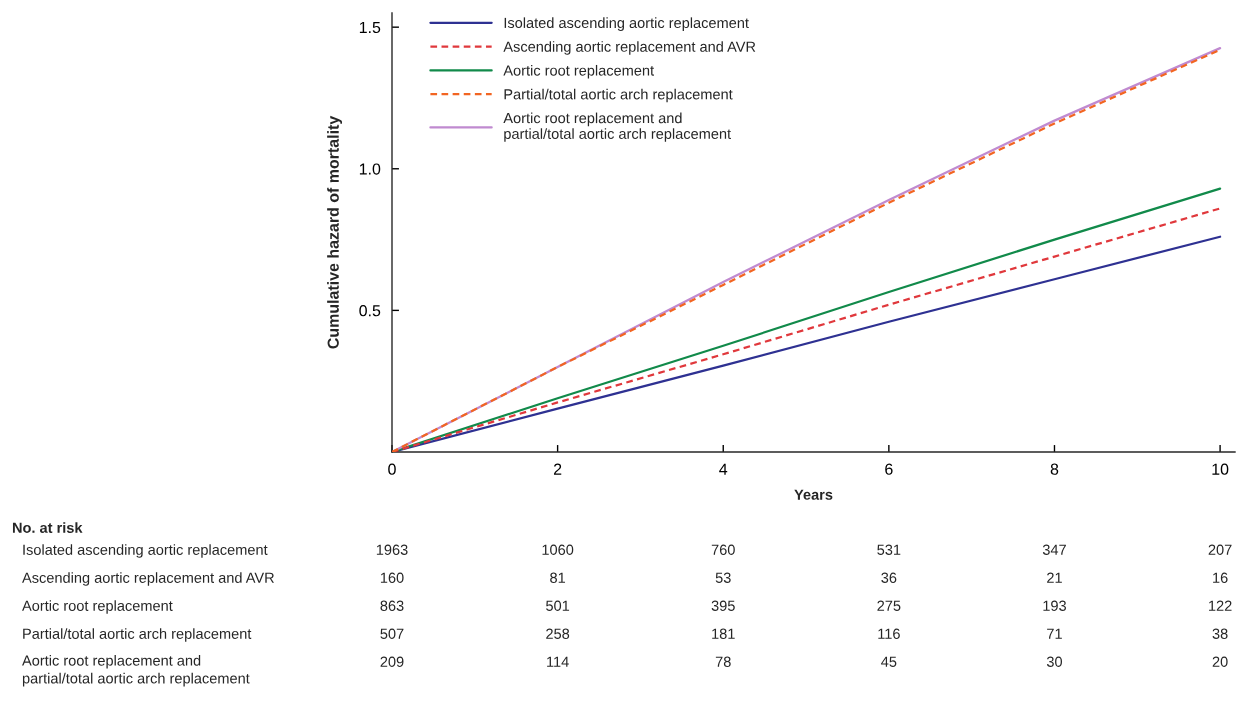 The height and width of the screenshot is (725, 1238). Describe the element at coordinates (629, 48) in the screenshot. I see `legend-label: Ascending aortic replacement and AVR` at that location.